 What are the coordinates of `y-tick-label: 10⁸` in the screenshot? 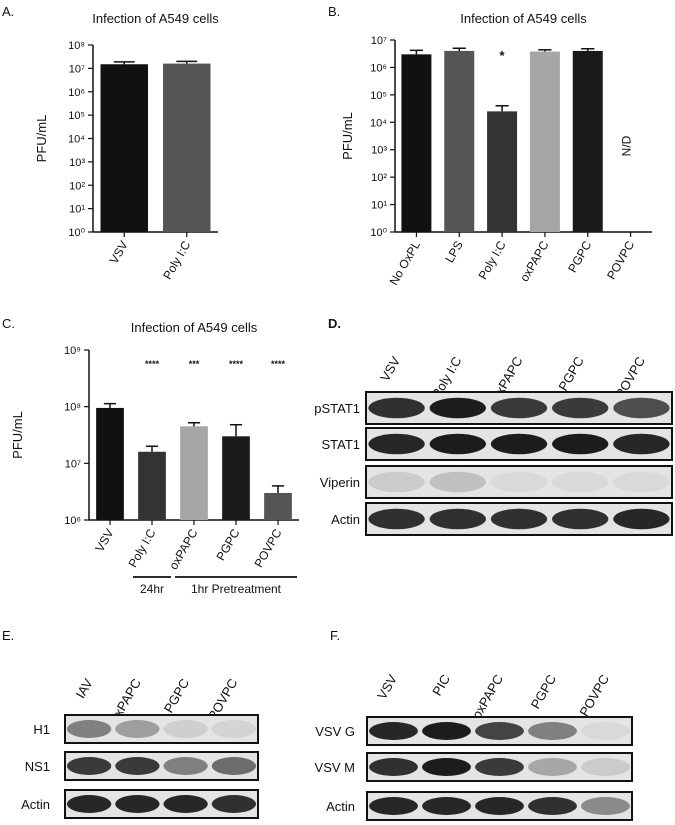 It's located at (72, 408).